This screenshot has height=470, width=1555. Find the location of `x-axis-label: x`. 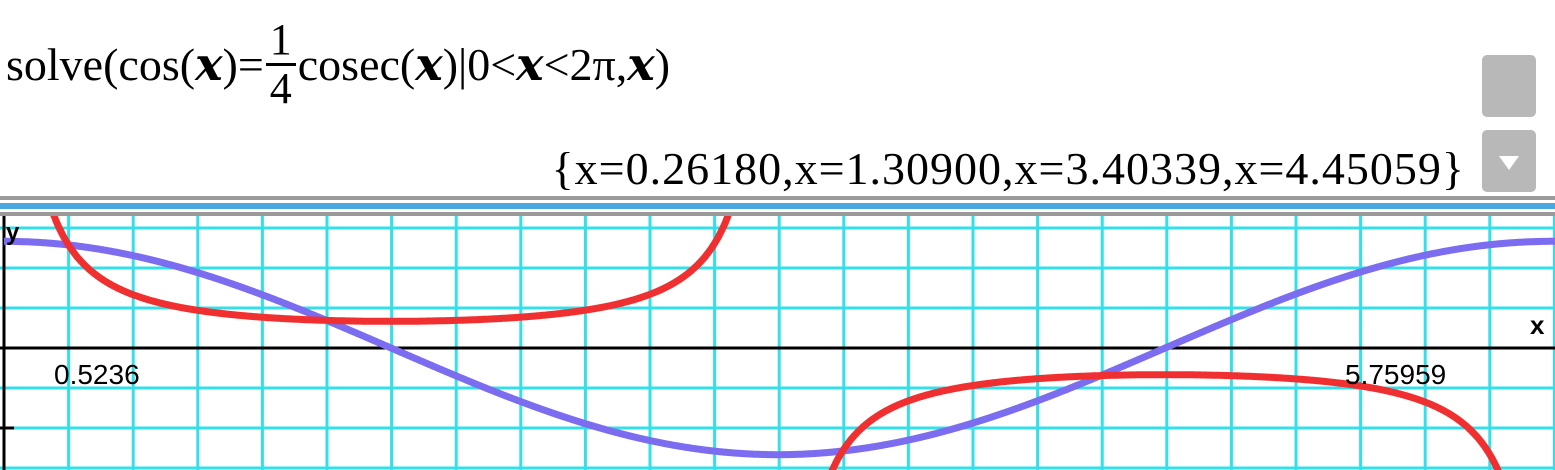

x-axis-label: x is located at coordinates (1537, 325).